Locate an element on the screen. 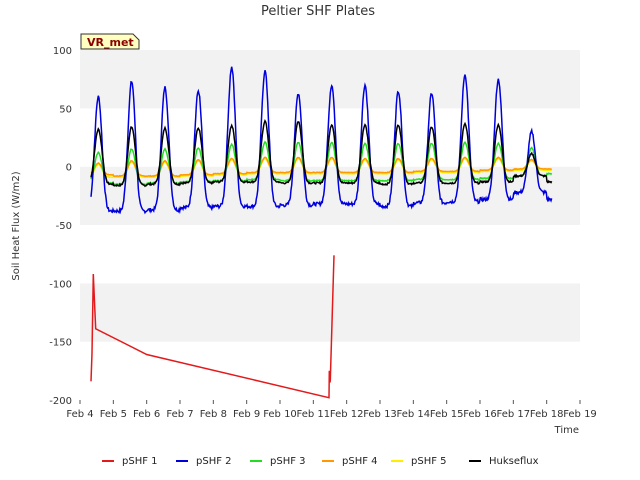  y-axis-title: Soil Heat Flux (W/m2) is located at coordinates (16, 225).